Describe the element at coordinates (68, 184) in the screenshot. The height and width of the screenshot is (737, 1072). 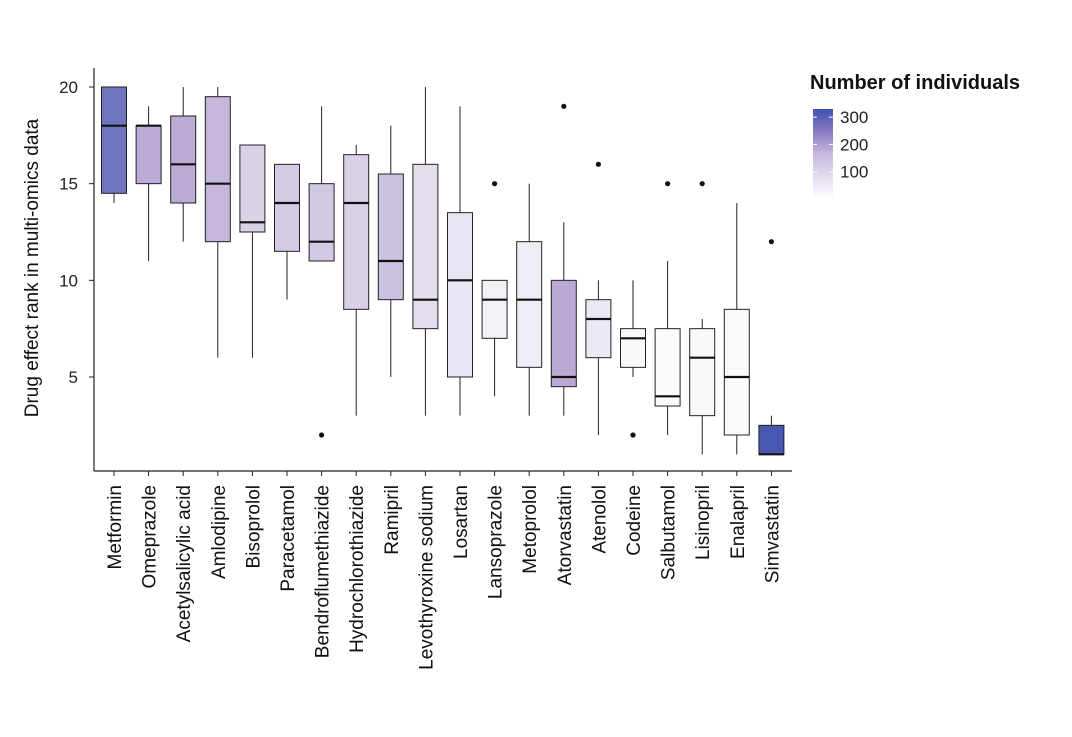
I see `y-tick-label: 15` at that location.